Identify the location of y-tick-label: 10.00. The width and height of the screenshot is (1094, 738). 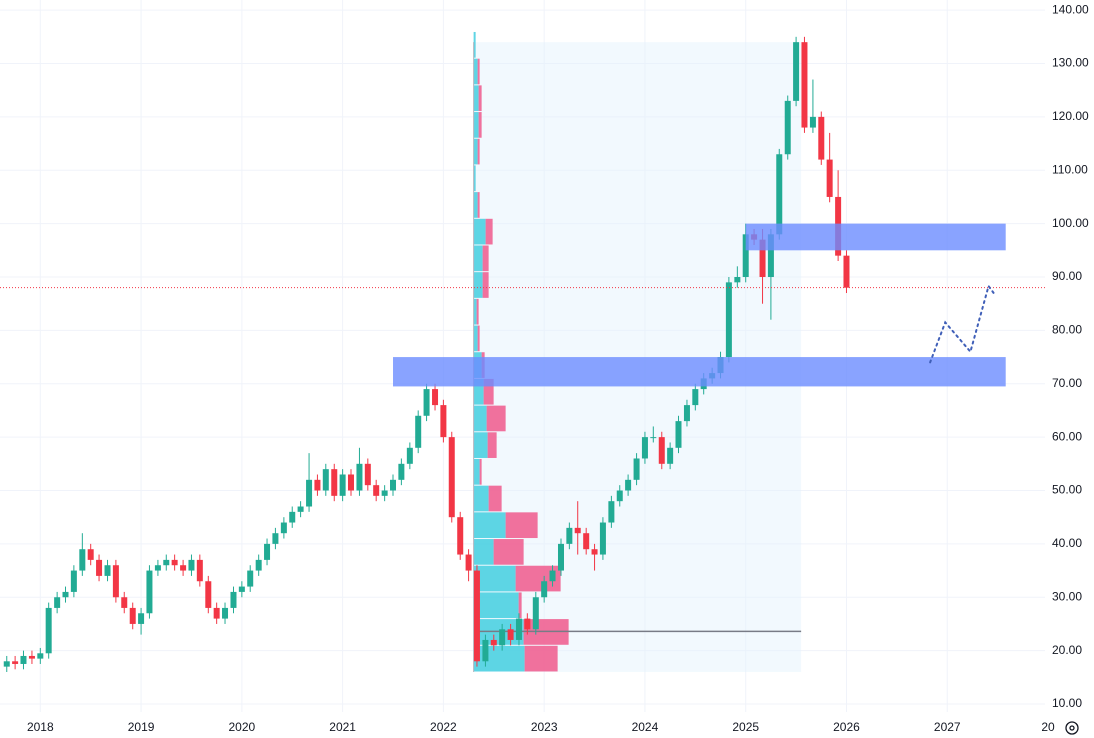
(1067, 703).